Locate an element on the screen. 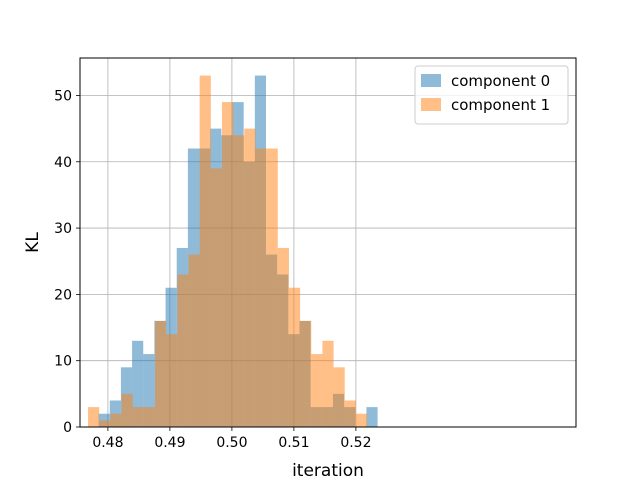 Image resolution: width=640 pixels, height=480 pixels. x-tick-label: 0.49 is located at coordinates (169, 443).